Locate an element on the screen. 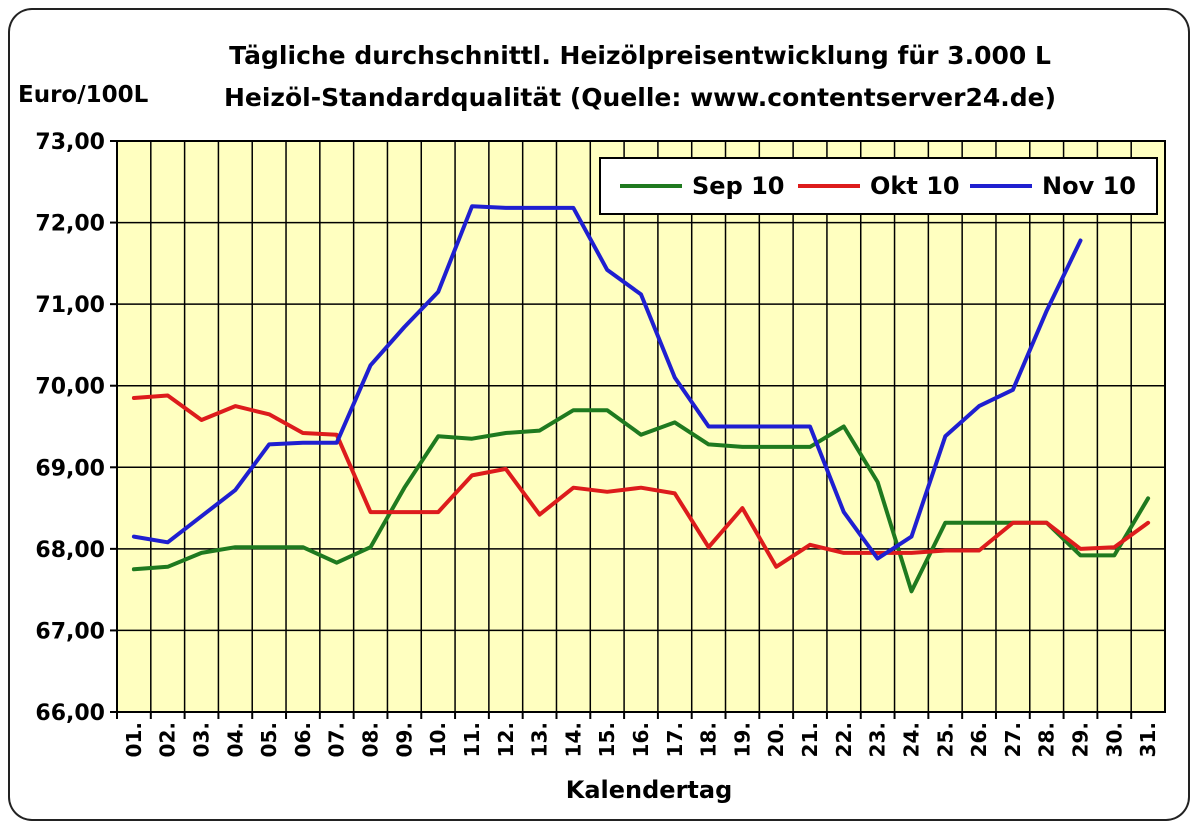 Image resolution: width=1200 pixels, height=831 pixels. y-tick-label: 69,00 is located at coordinates (70, 468).